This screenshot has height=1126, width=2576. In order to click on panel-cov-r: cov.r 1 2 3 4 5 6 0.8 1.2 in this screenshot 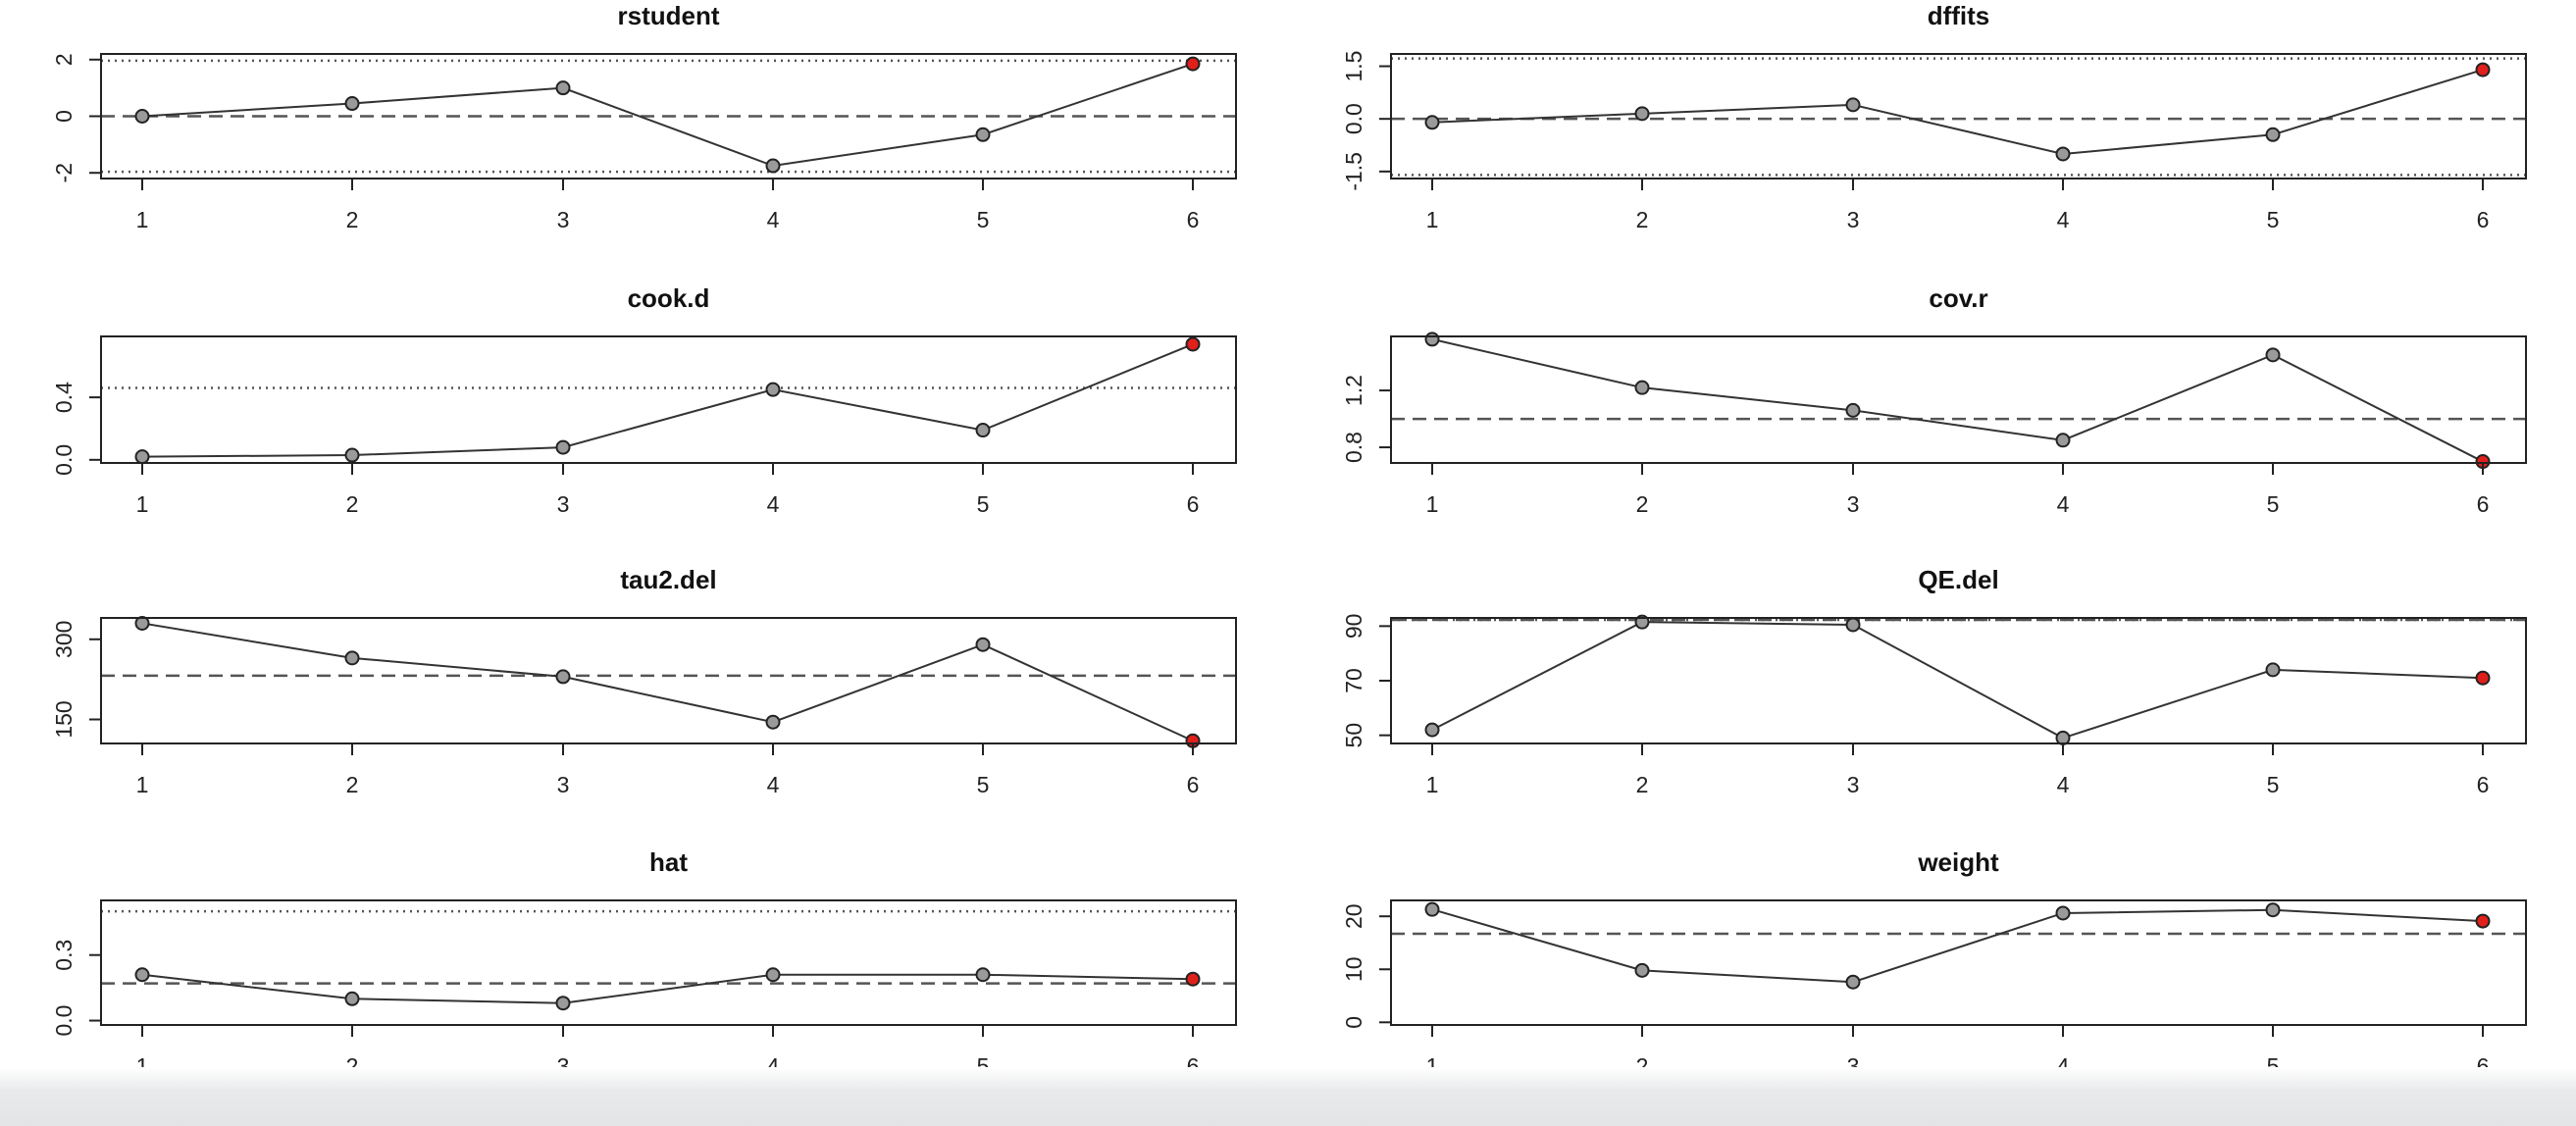, I will do `click(1934, 400)`.